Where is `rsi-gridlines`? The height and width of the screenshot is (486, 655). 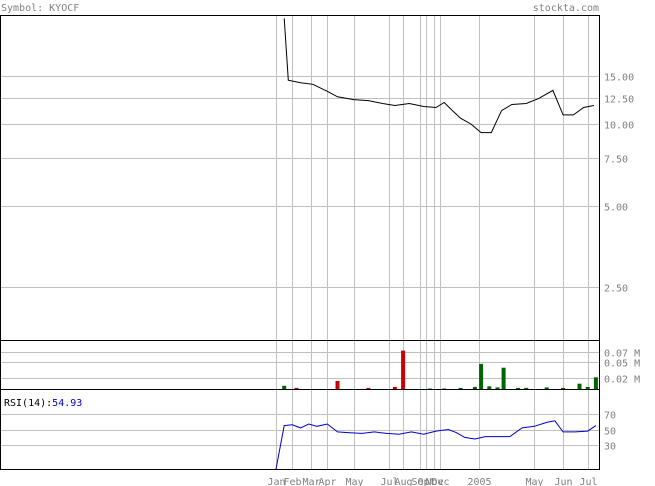
rsi-gridlines is located at coordinates (300, 429).